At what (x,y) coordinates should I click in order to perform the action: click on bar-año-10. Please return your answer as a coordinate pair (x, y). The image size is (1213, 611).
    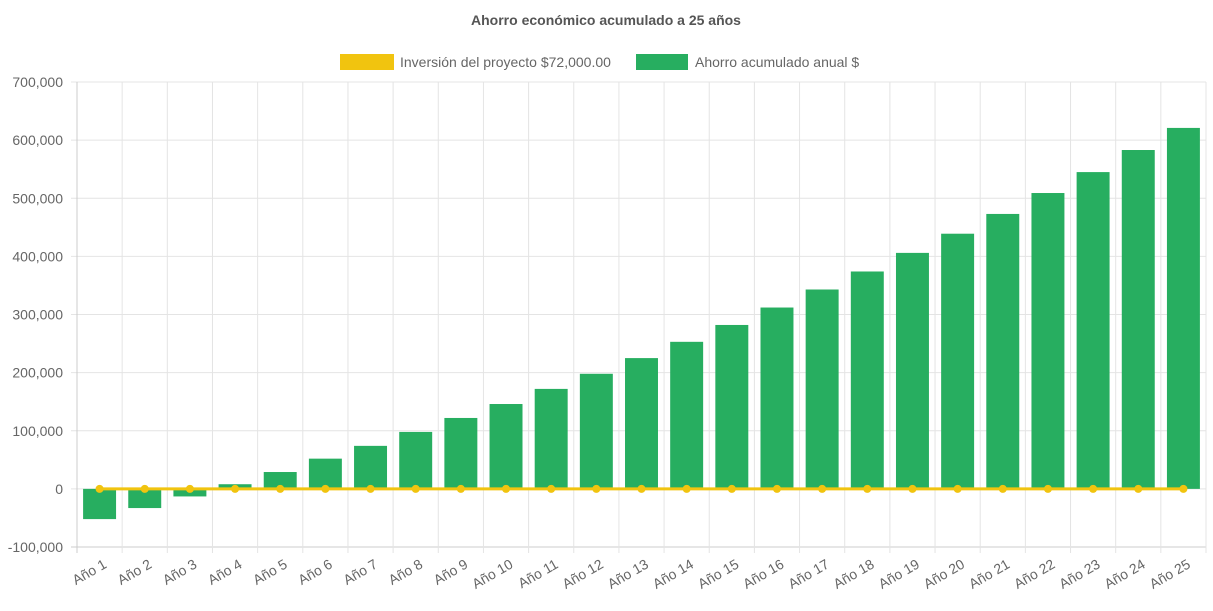
    Looking at the image, I should click on (506, 446).